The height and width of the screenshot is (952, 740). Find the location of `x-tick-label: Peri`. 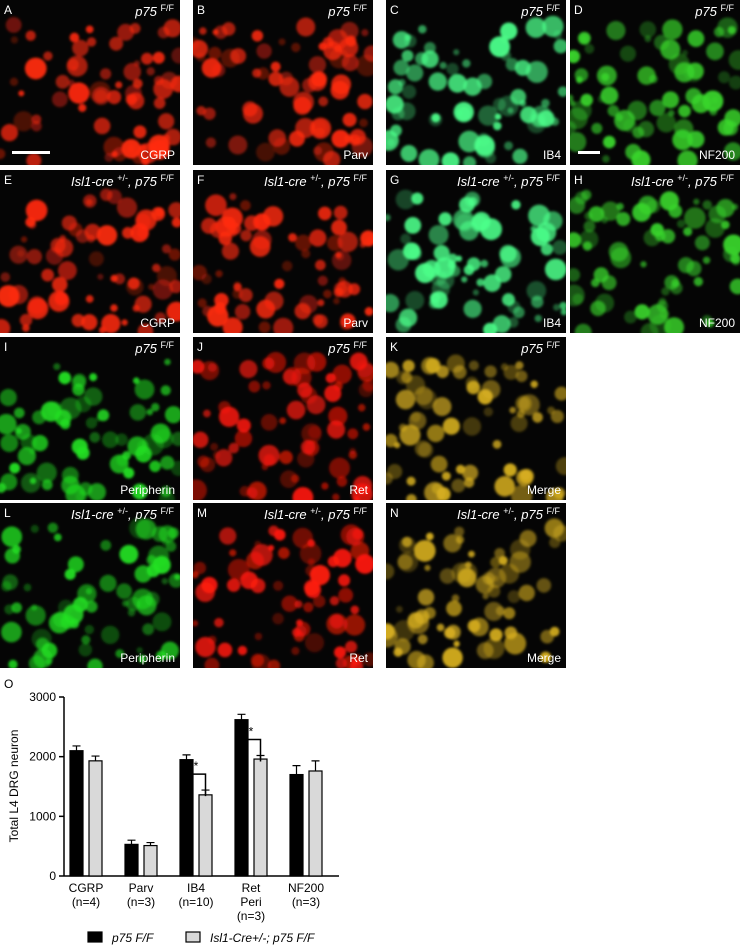

x-tick-label: Peri is located at coordinates (250, 902).